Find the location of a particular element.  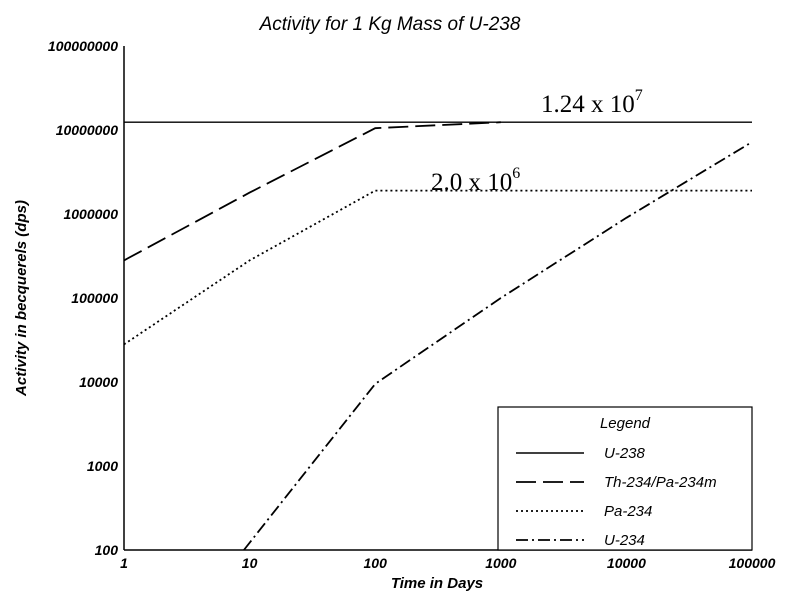

x-tick-label: 100000 is located at coordinates (752, 563).